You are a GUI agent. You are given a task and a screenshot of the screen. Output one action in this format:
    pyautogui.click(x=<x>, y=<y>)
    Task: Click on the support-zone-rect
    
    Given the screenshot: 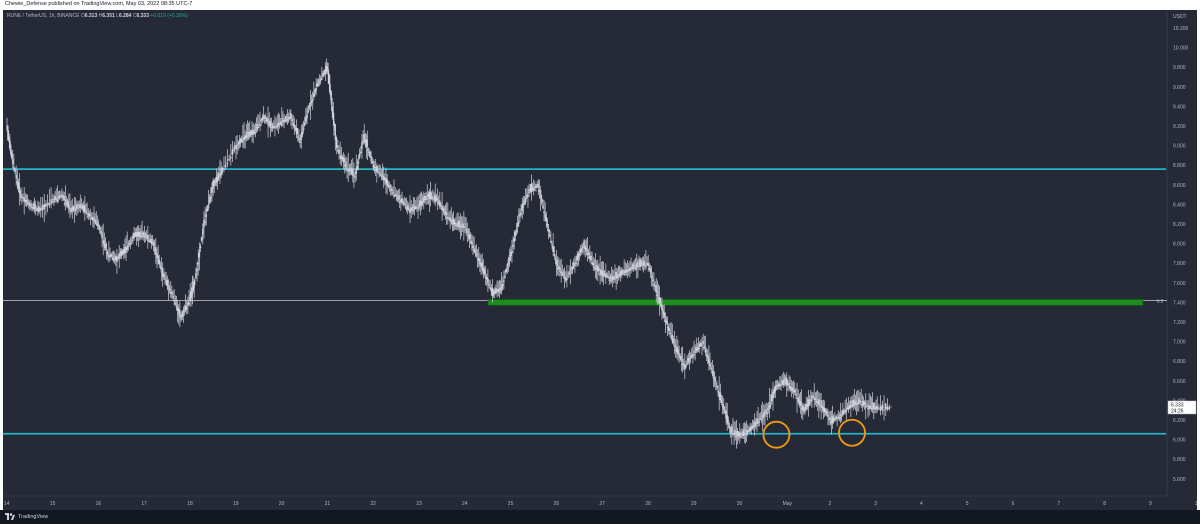 What is the action you would take?
    pyautogui.click(x=815, y=302)
    